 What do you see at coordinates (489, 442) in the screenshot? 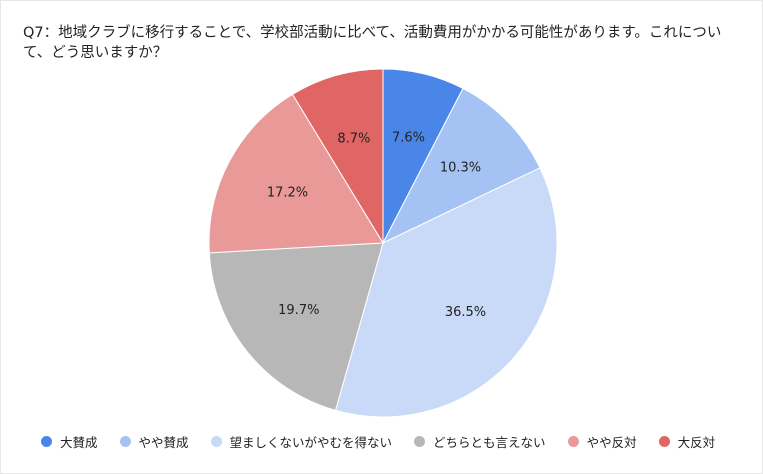
I see `legend-label: どちらとも言えない` at bounding box center [489, 442].